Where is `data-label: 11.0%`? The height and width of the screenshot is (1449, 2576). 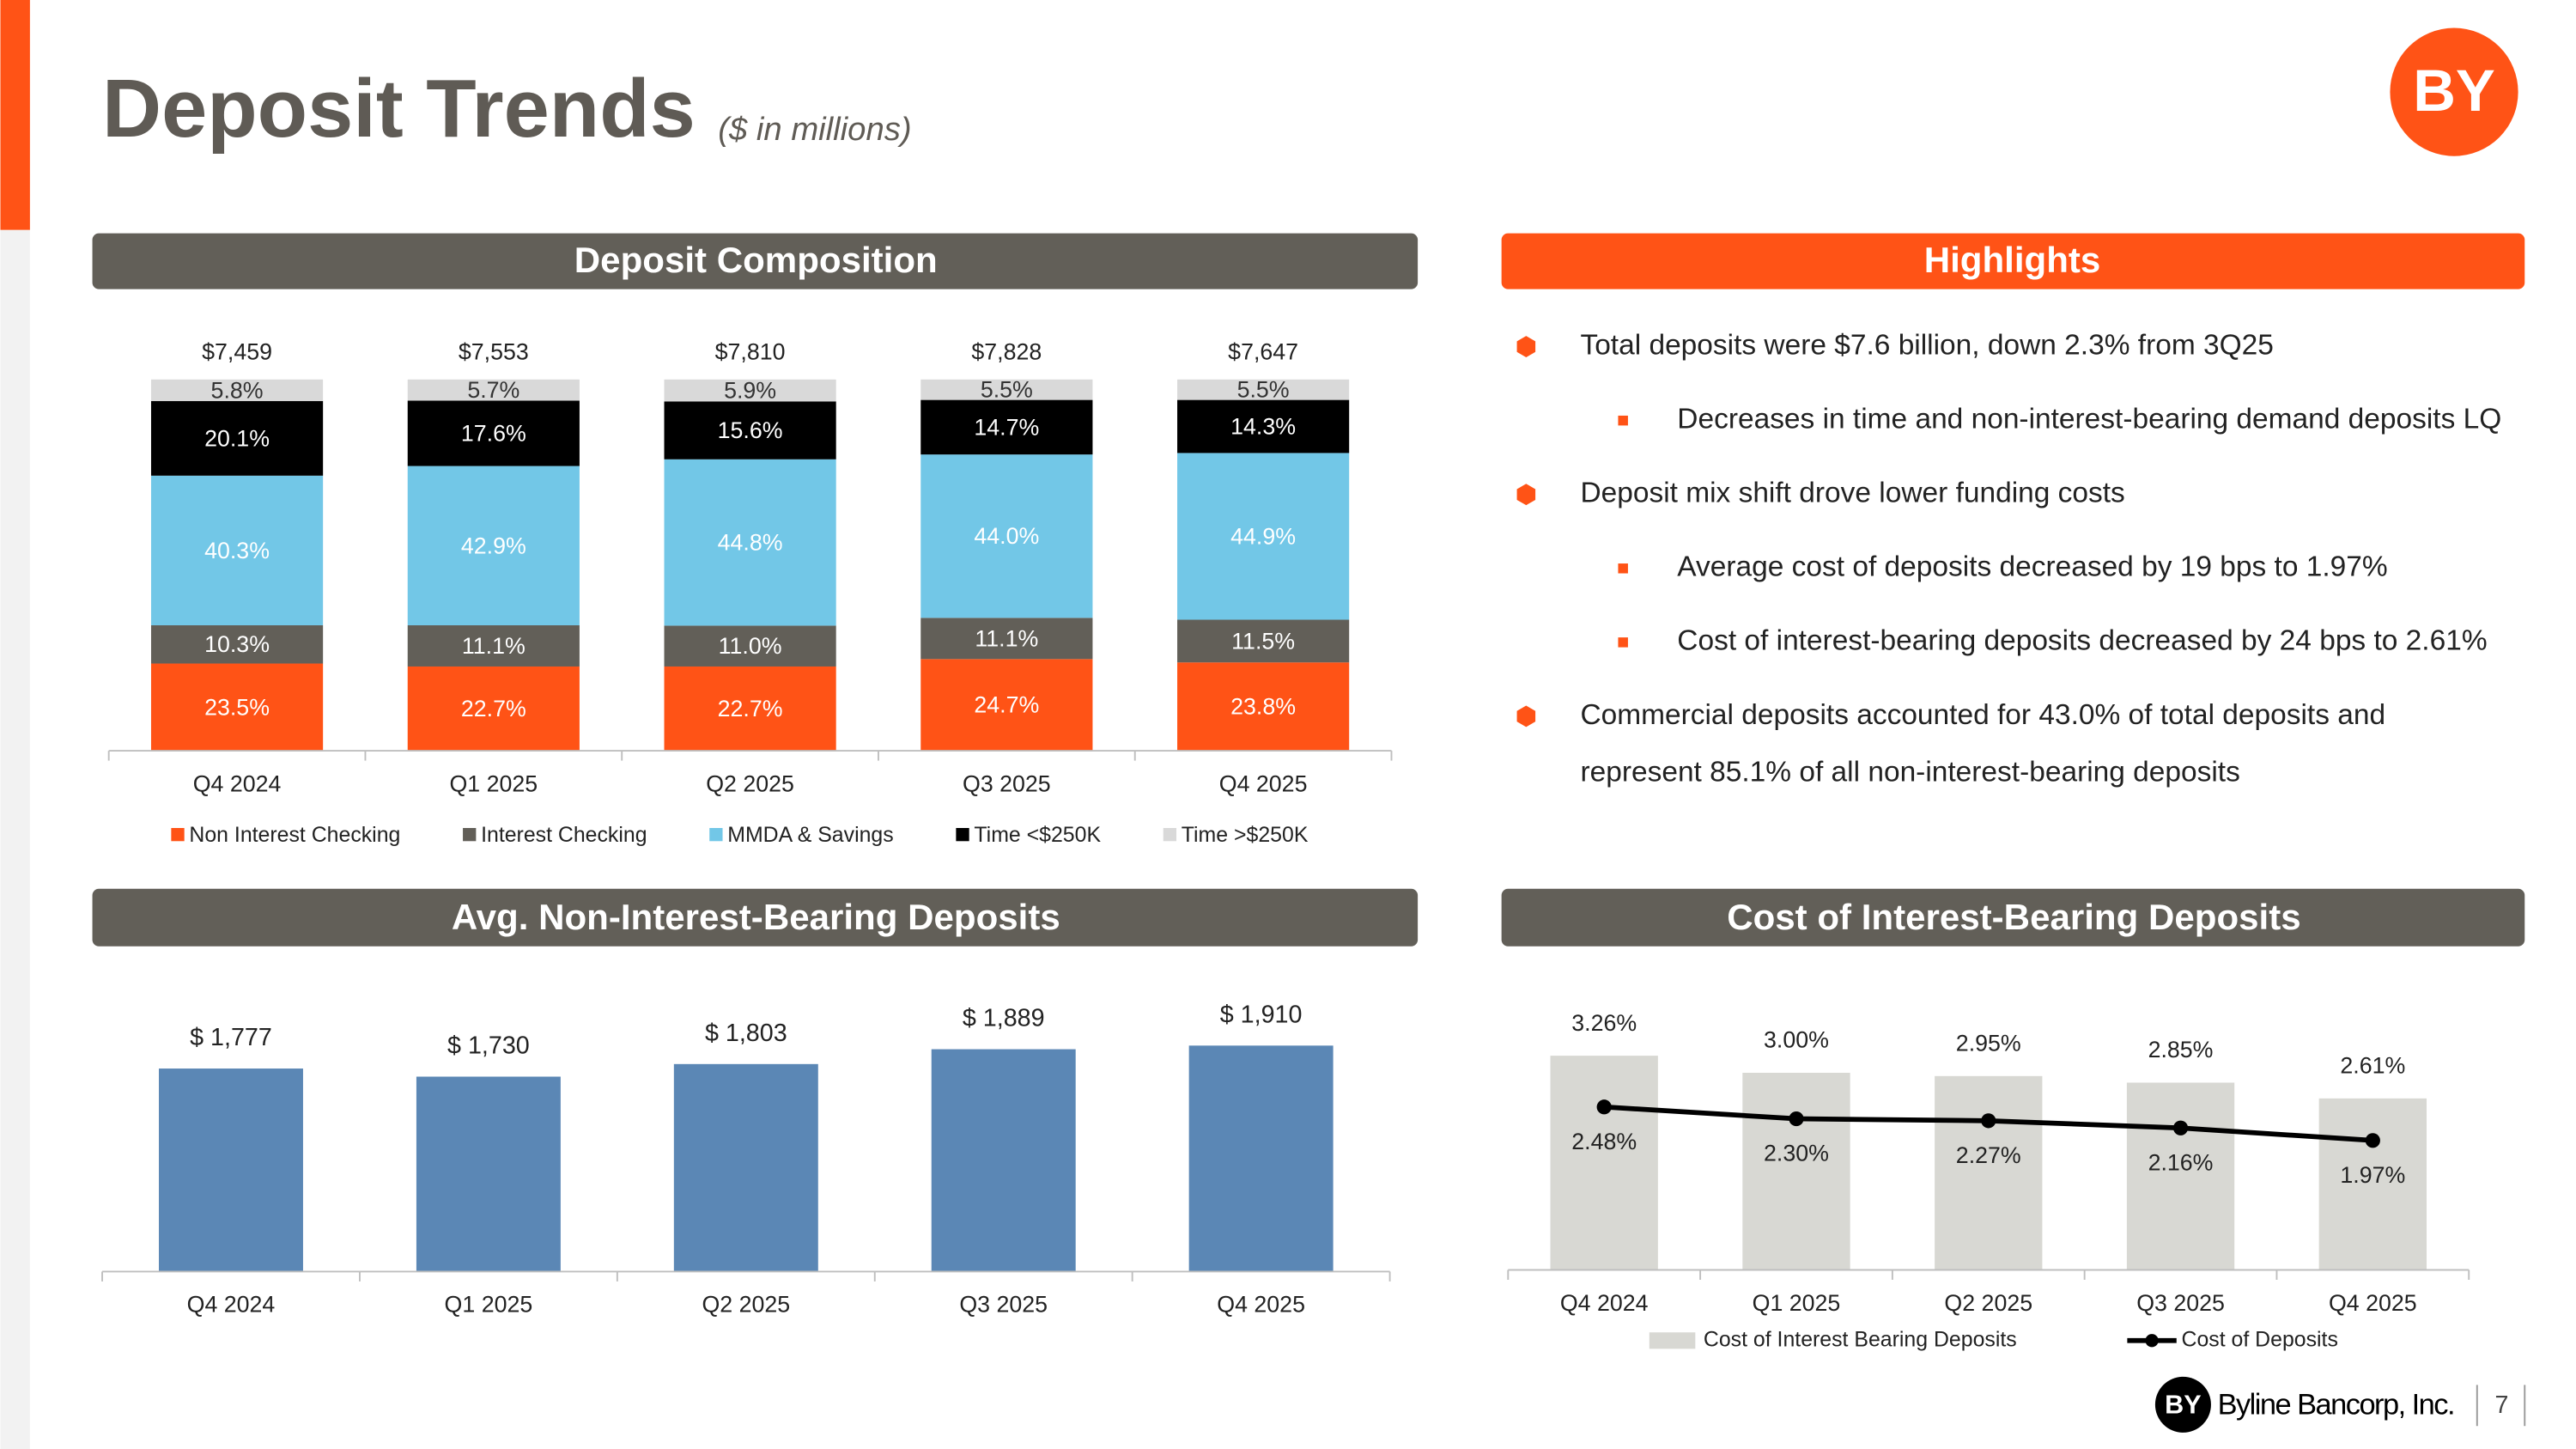
data-label: 11.0% is located at coordinates (750, 646).